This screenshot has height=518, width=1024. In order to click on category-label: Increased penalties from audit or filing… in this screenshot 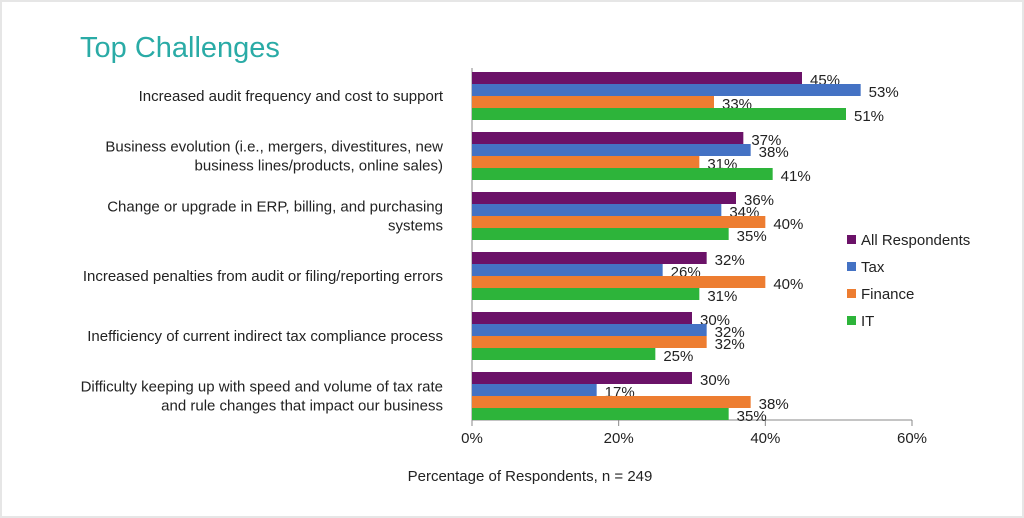, I will do `click(263, 276)`.